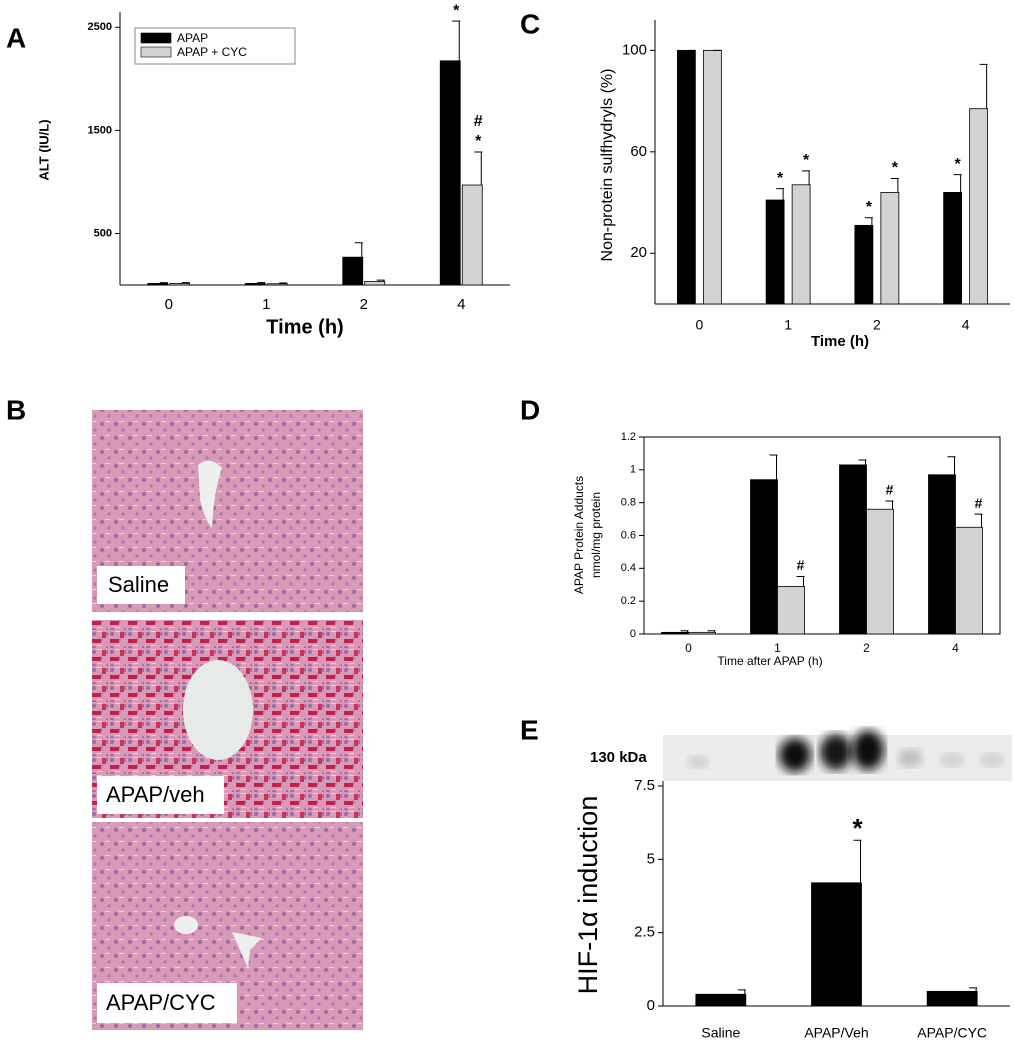 The width and height of the screenshot is (1014, 1050). What do you see at coordinates (836, 1033) in the screenshot?
I see `x-tick-label: APAP/Veh` at bounding box center [836, 1033].